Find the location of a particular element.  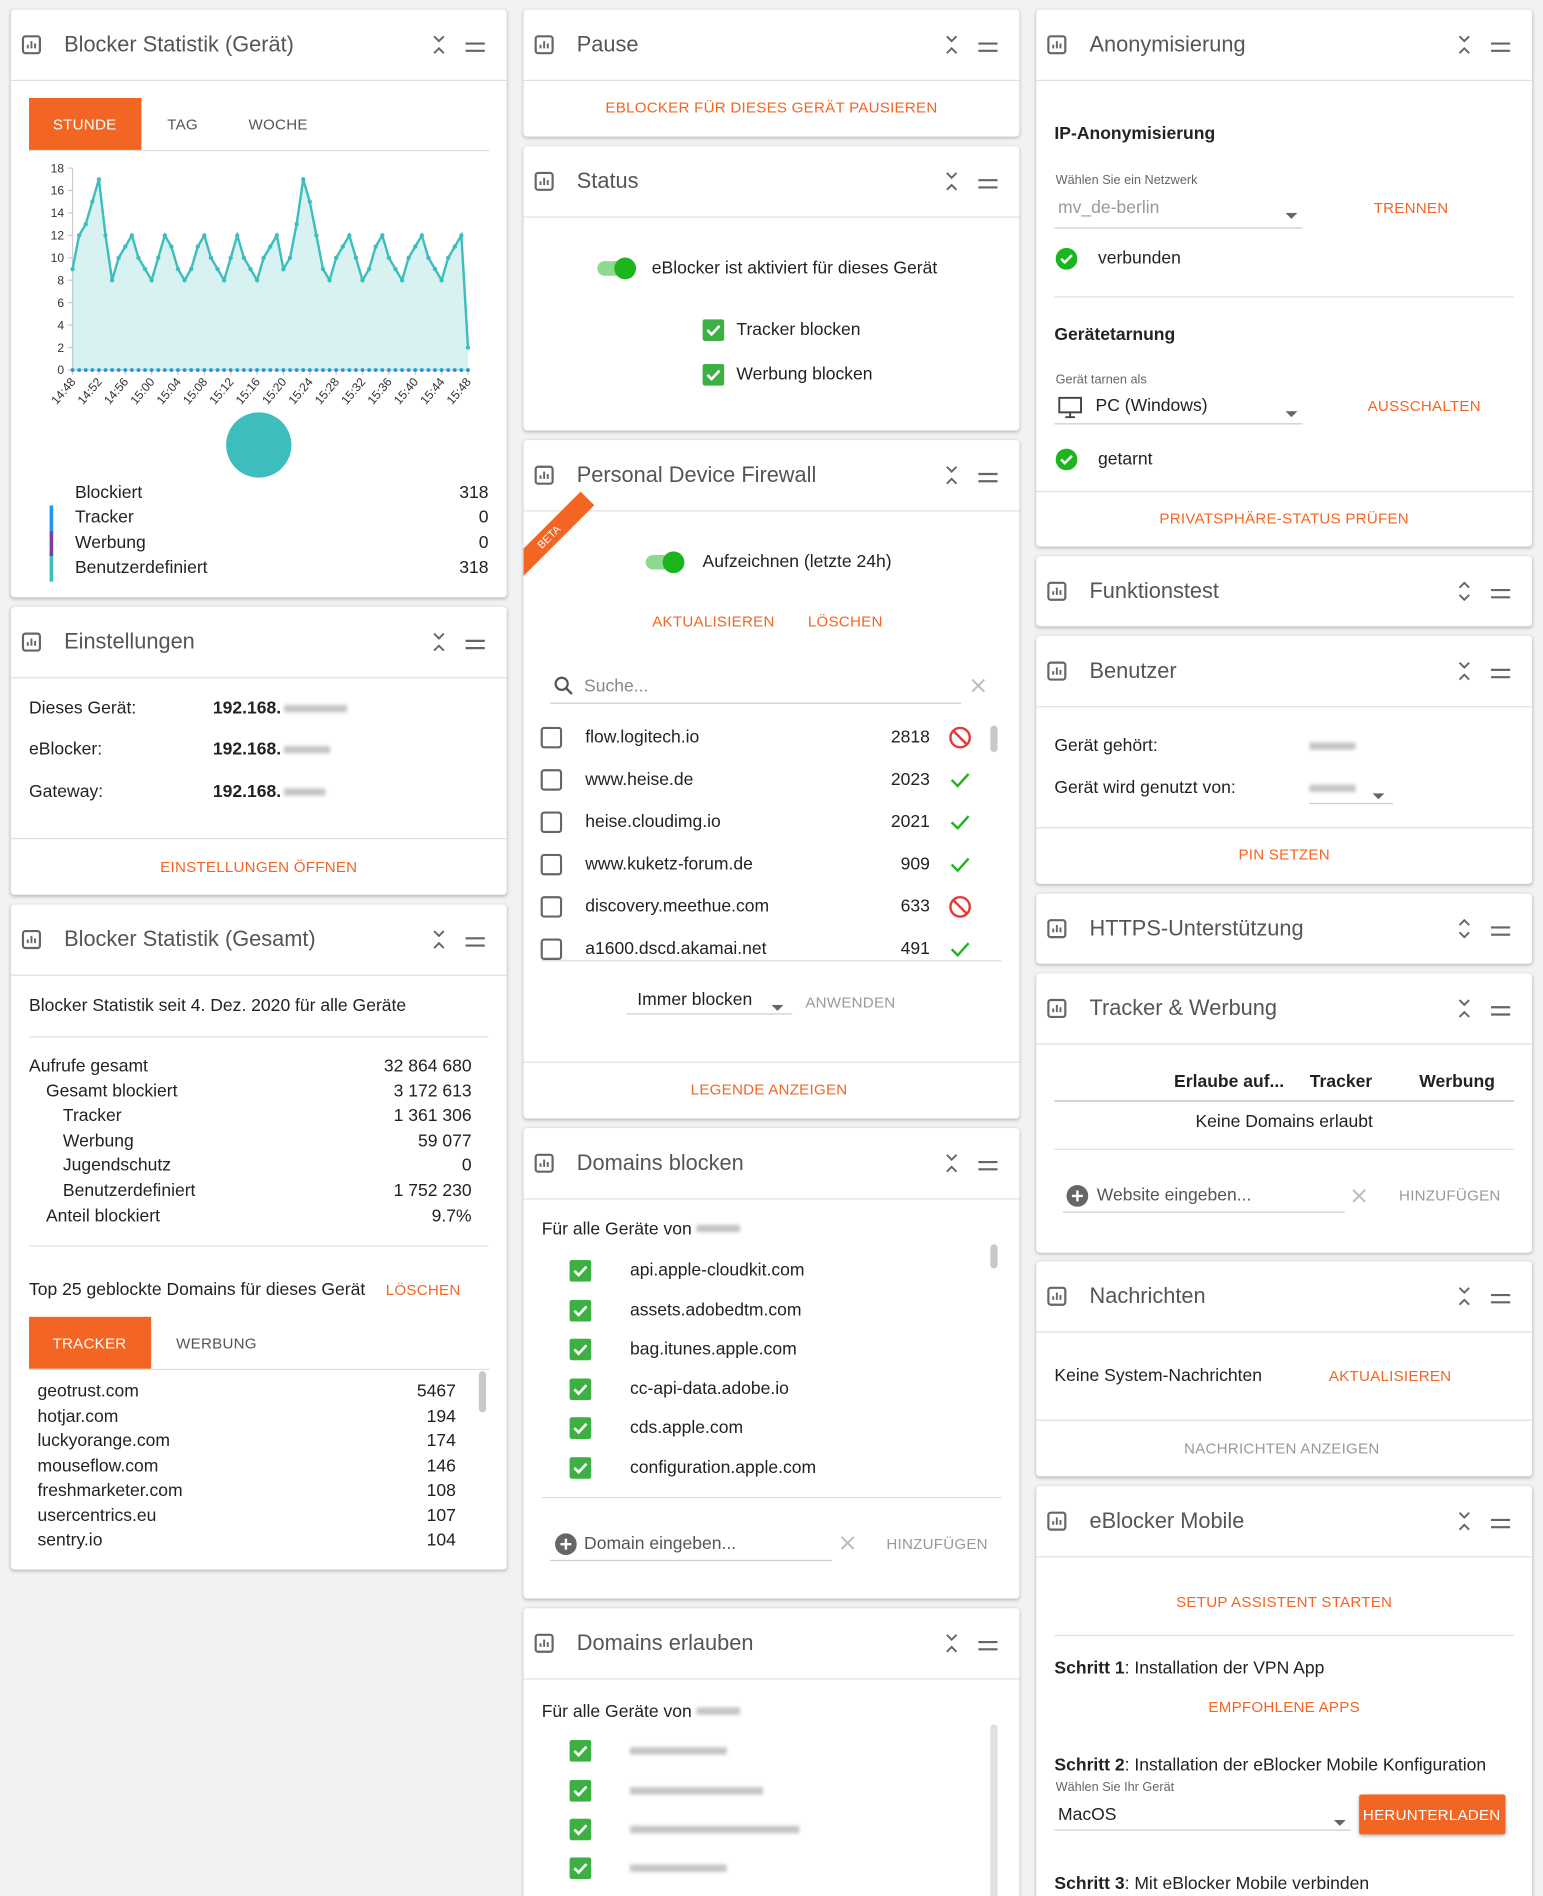

download-label: HERUNTERLADEN is located at coordinates (1431, 1815).